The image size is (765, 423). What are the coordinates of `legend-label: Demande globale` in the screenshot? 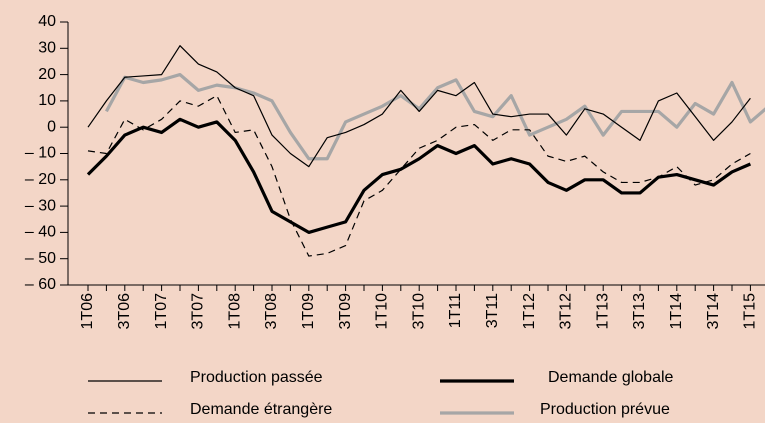 It's located at (611, 377).